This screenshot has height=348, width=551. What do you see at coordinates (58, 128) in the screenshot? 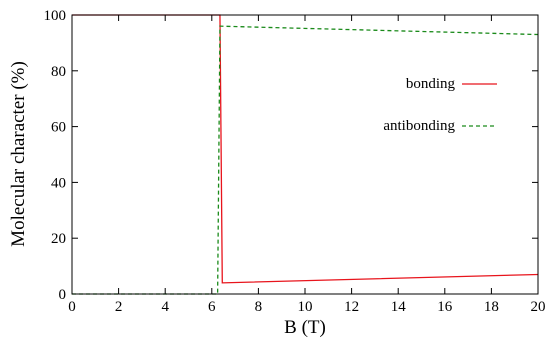
I see `y-tick-label: 60` at bounding box center [58, 128].